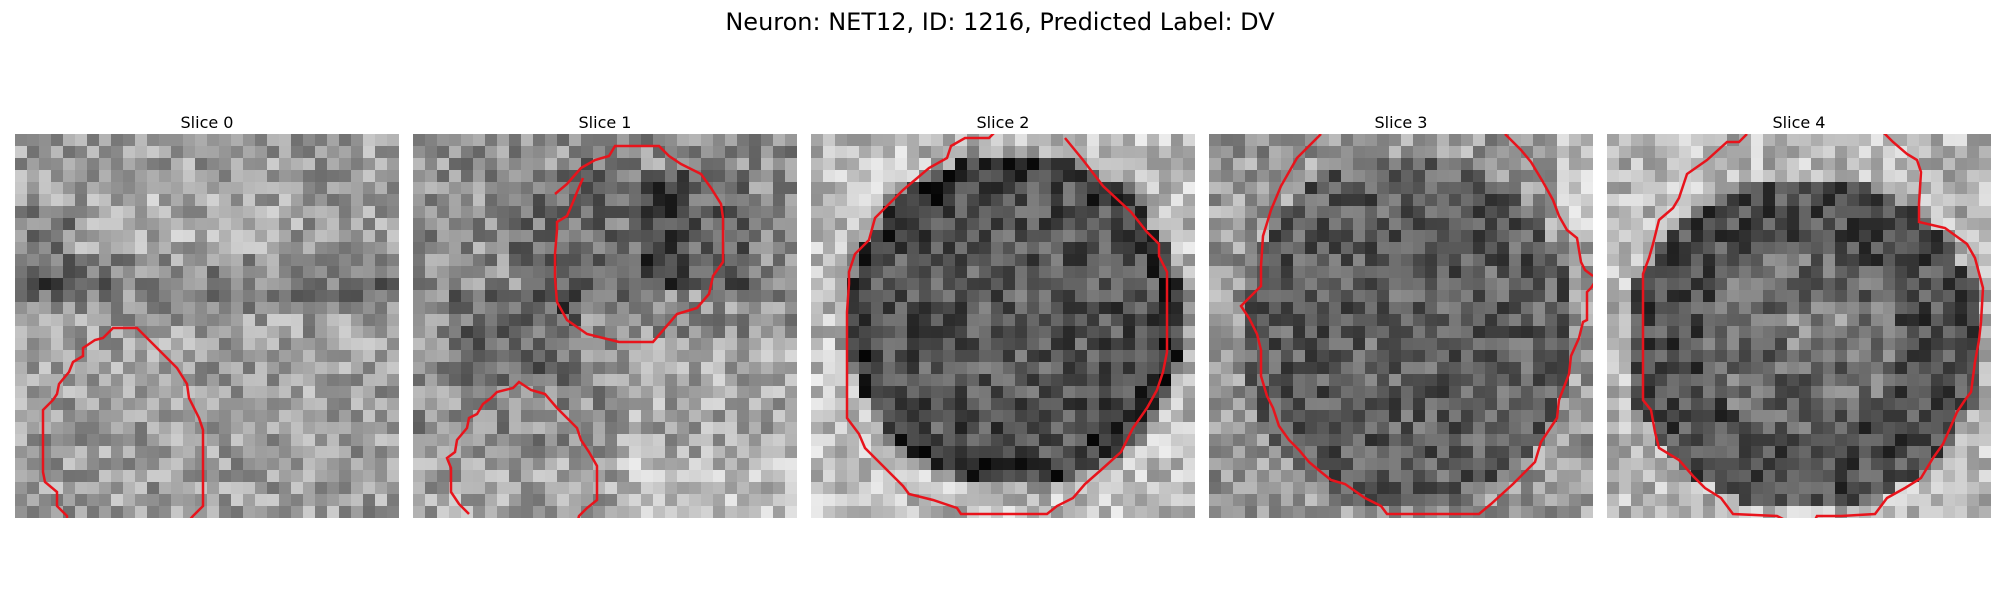  I want to click on slice-title-1: Slice 1, so click(605, 122).